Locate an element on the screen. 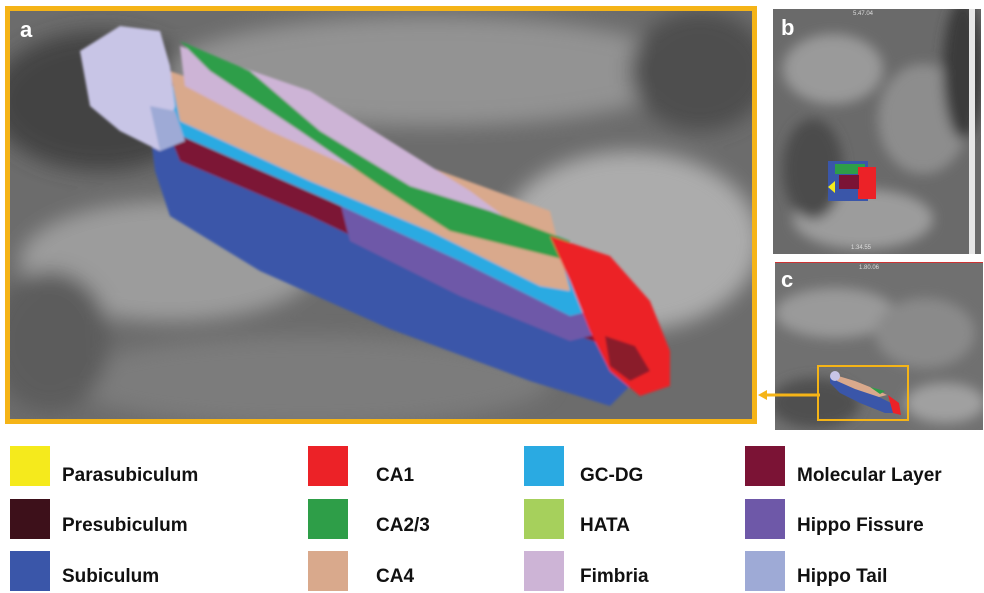 Image resolution: width=984 pixels, height=593 pixels. panel-c-sagittal-mri: 1.80.06 c is located at coordinates (879, 346).